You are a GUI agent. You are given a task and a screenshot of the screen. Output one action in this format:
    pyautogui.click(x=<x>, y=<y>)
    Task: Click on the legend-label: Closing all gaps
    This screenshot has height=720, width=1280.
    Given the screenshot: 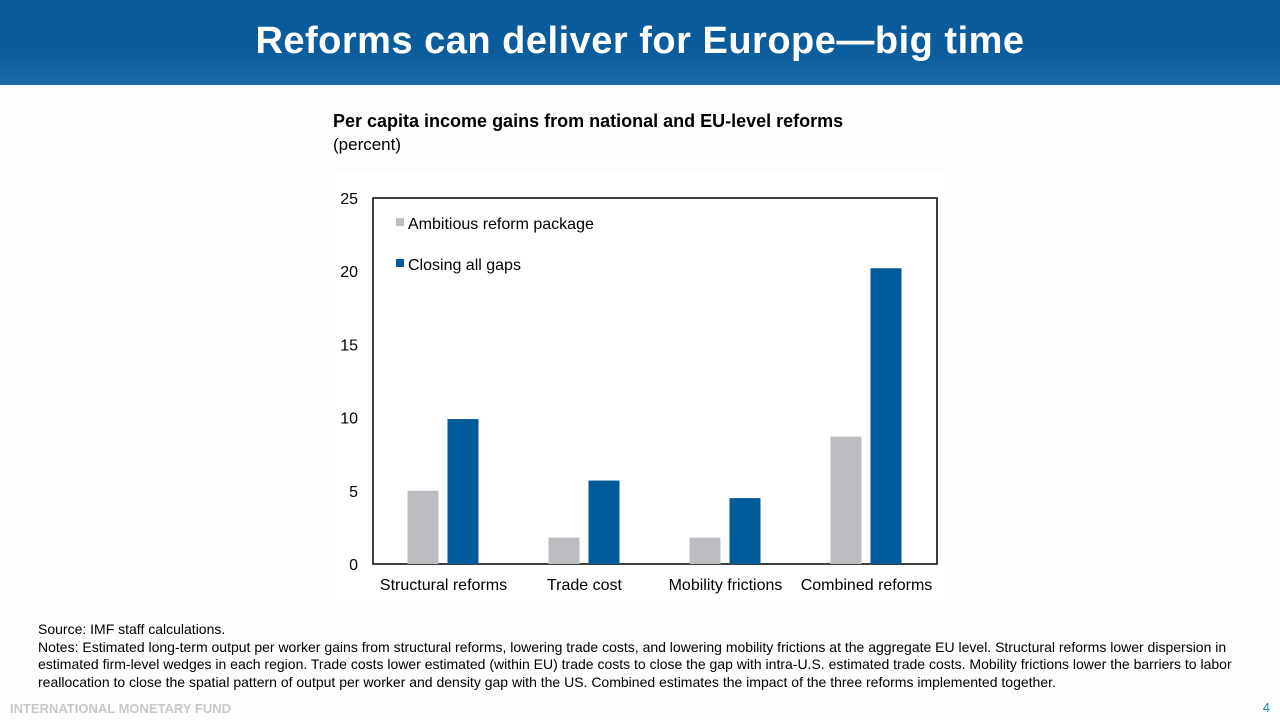 What is the action you would take?
    pyautogui.click(x=464, y=265)
    